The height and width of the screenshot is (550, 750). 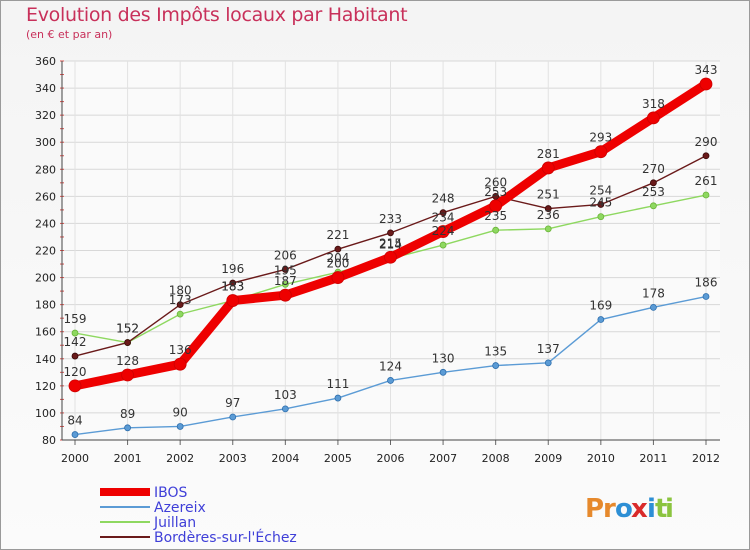 What do you see at coordinates (706, 283) in the screenshot?
I see `data-label: 186` at bounding box center [706, 283].